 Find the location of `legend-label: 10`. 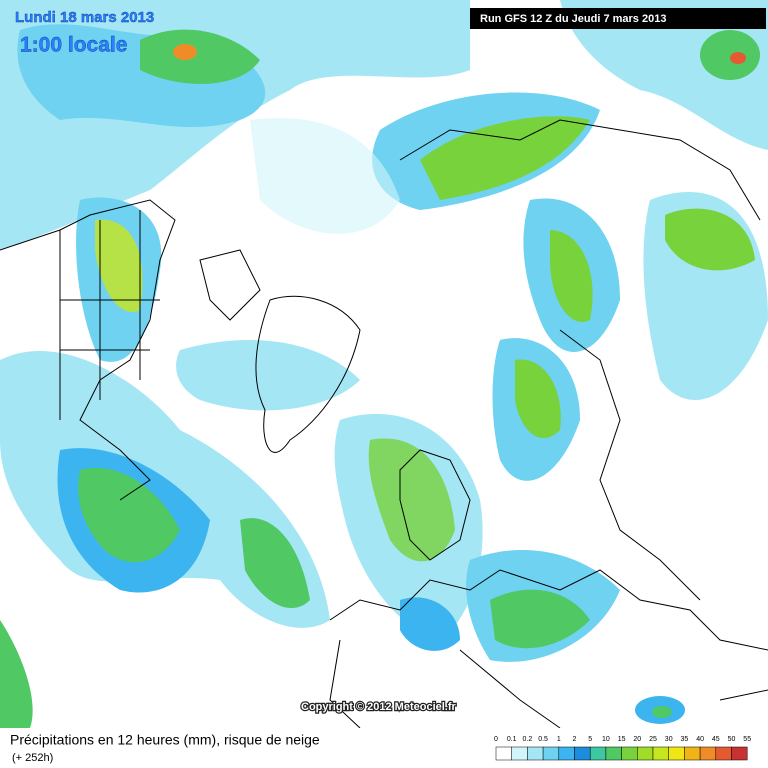

legend-label: 10 is located at coordinates (606, 739).